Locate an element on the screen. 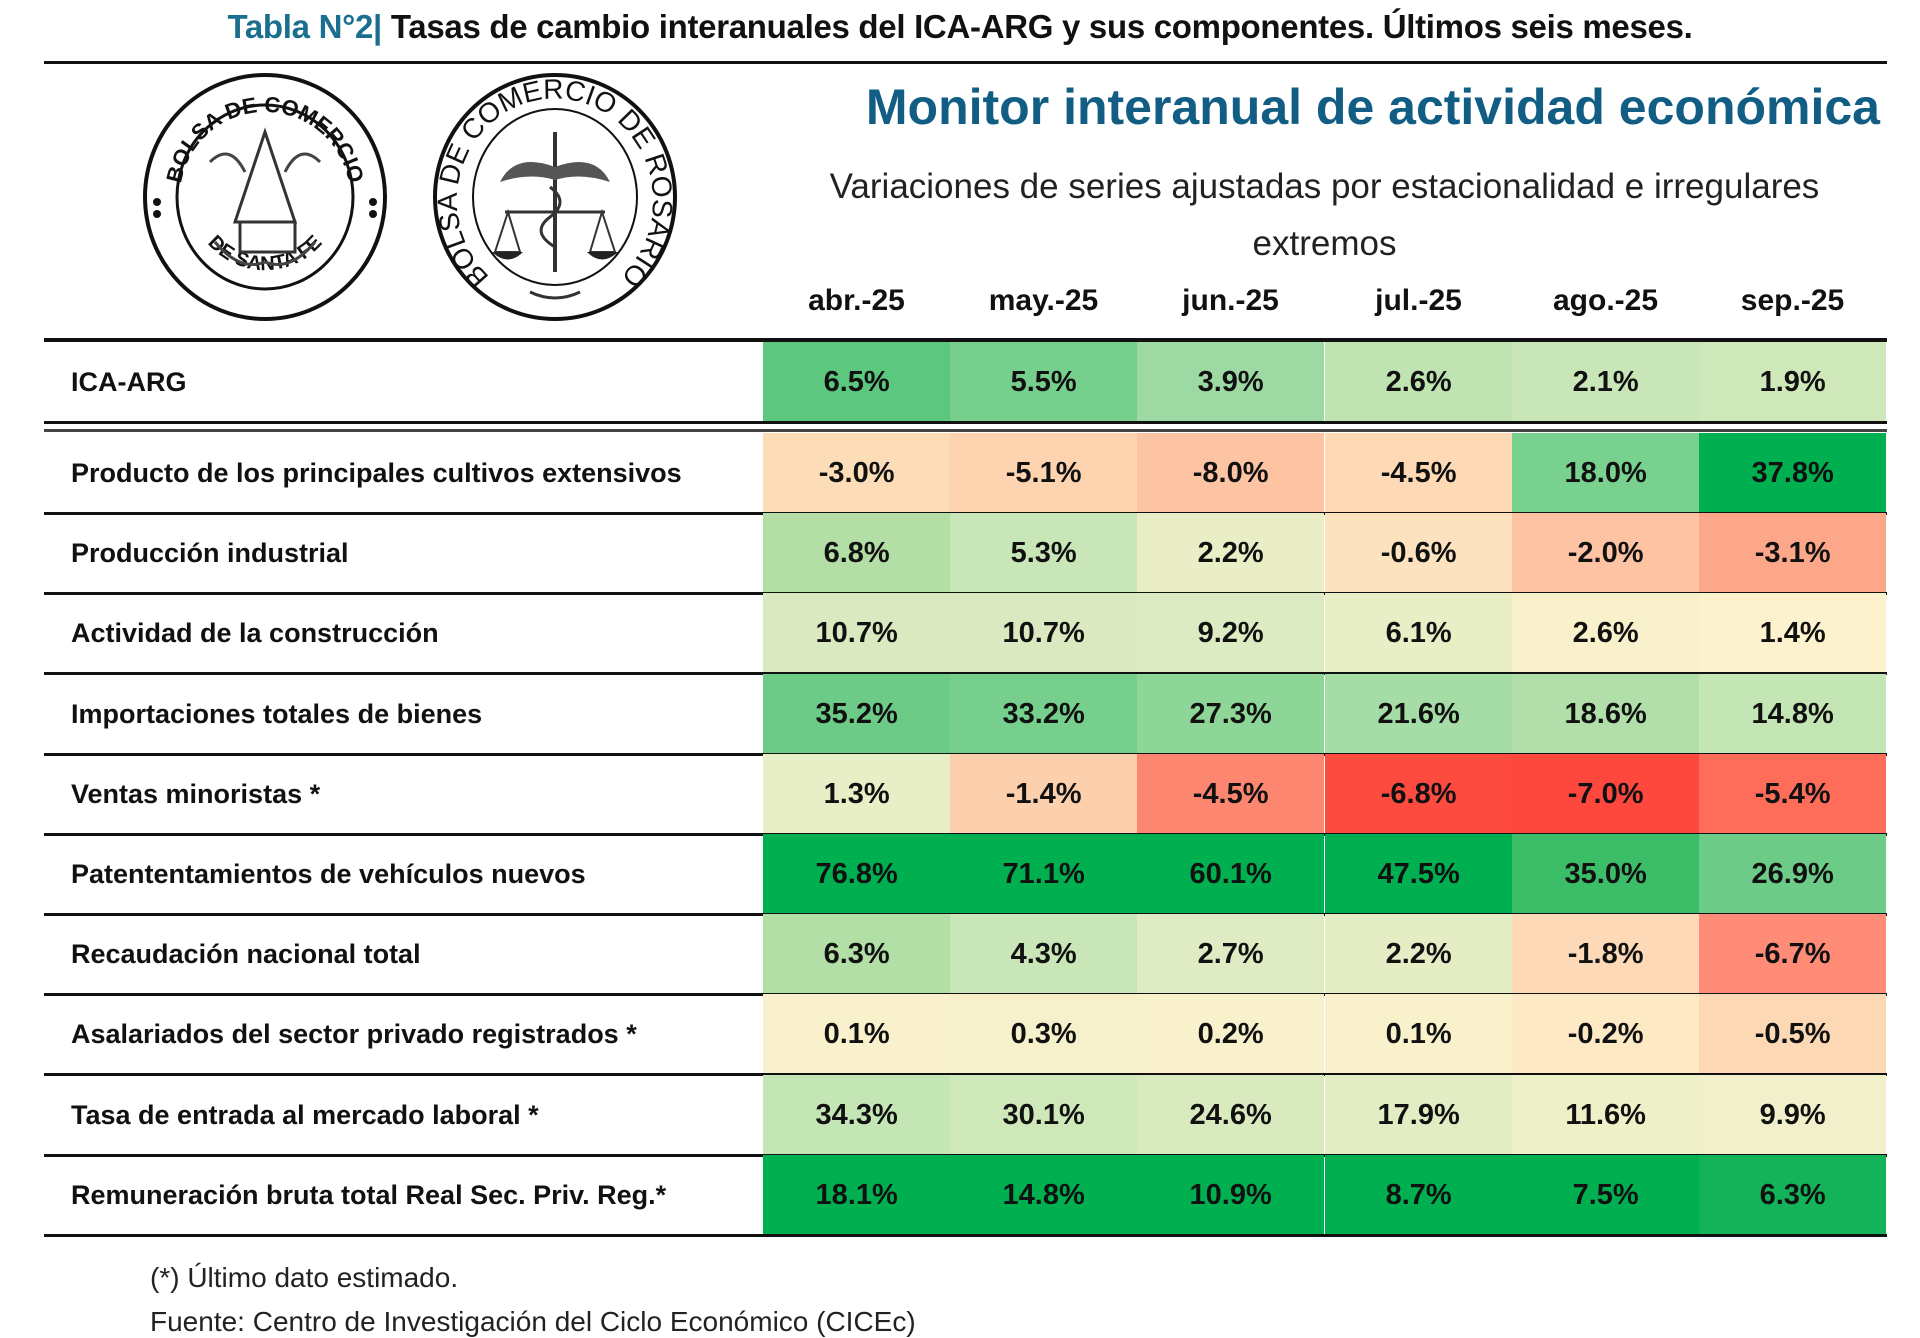  bolsa-rosario-logo: BOLSA DE COMERCIO DE ROSARIO is located at coordinates (555, 197).